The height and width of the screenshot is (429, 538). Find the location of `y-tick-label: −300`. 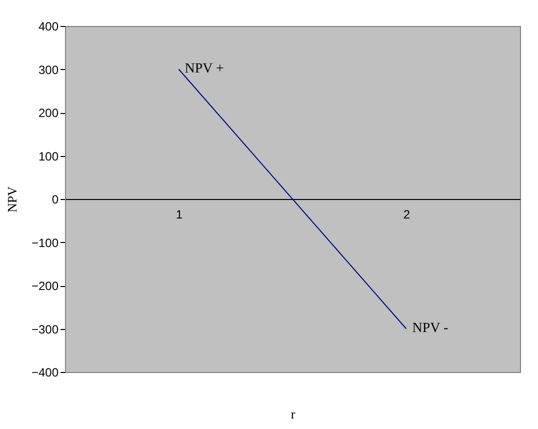

y-tick-label: −300 is located at coordinates (45, 329).